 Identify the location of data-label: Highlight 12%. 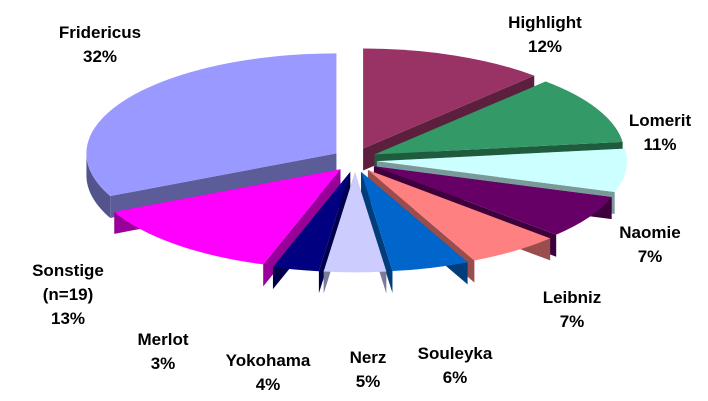
(545, 35).